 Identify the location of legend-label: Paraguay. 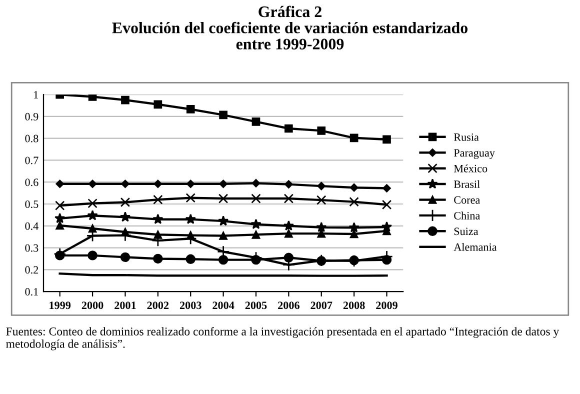
(474, 154).